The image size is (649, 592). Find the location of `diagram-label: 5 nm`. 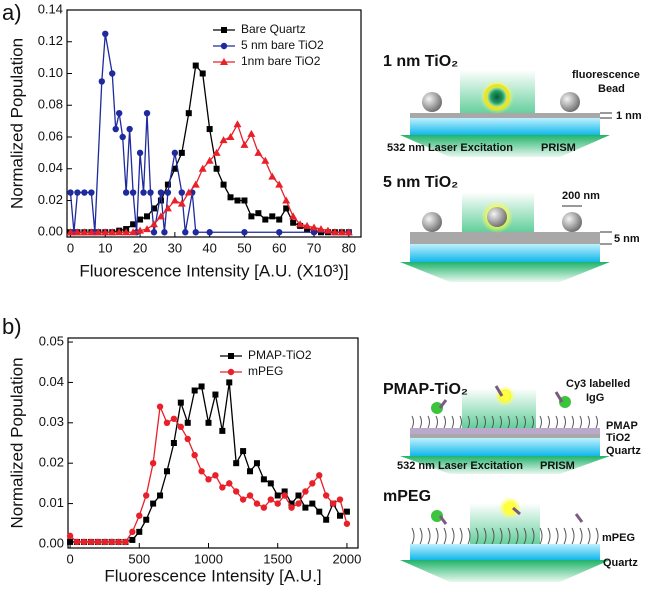

diagram-label: 5 nm is located at coordinates (627, 239).